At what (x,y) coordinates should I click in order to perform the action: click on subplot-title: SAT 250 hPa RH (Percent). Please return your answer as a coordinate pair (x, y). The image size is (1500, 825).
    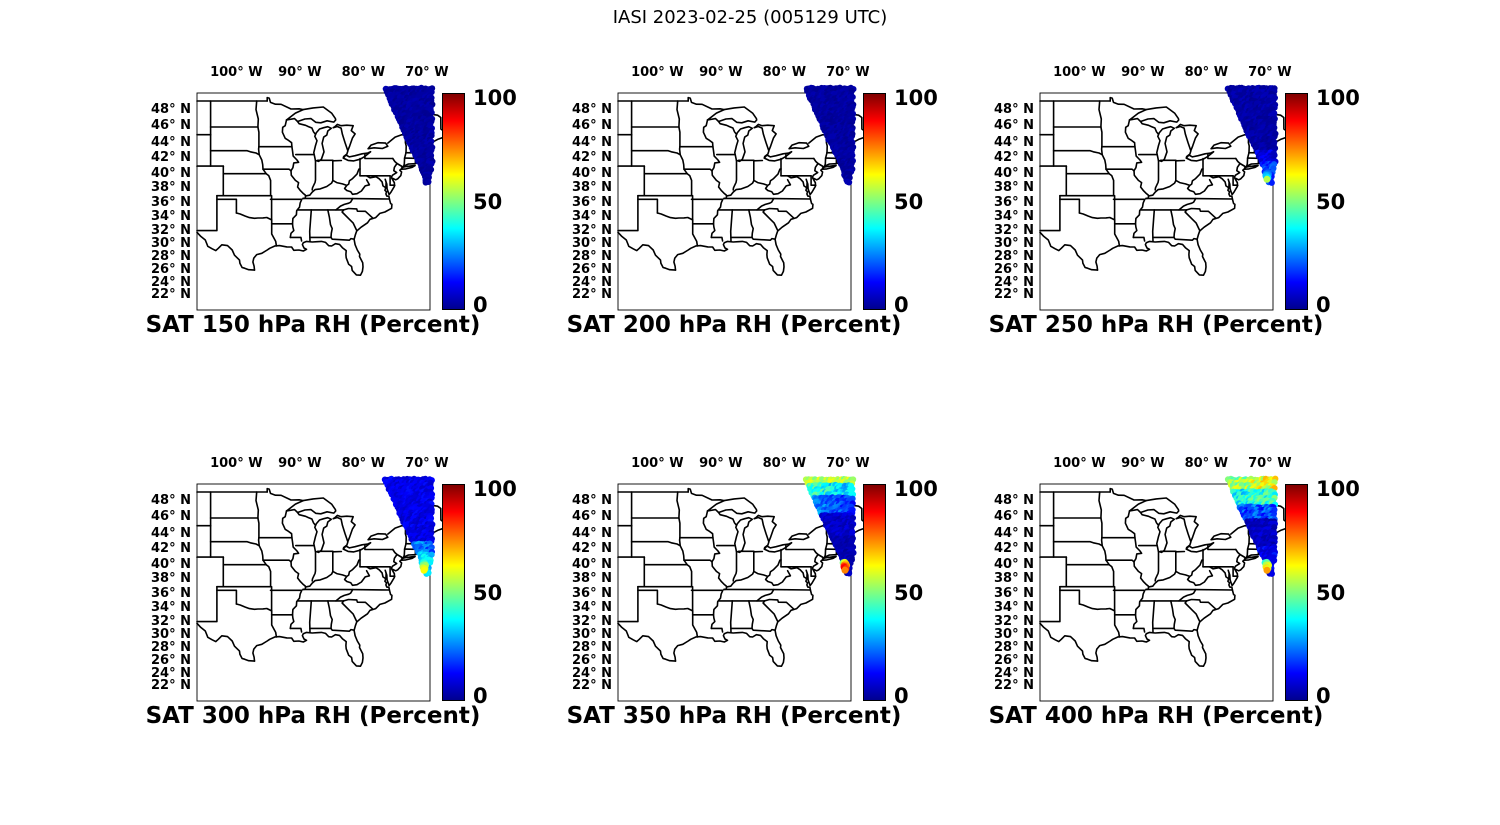
    Looking at the image, I should click on (1156, 325).